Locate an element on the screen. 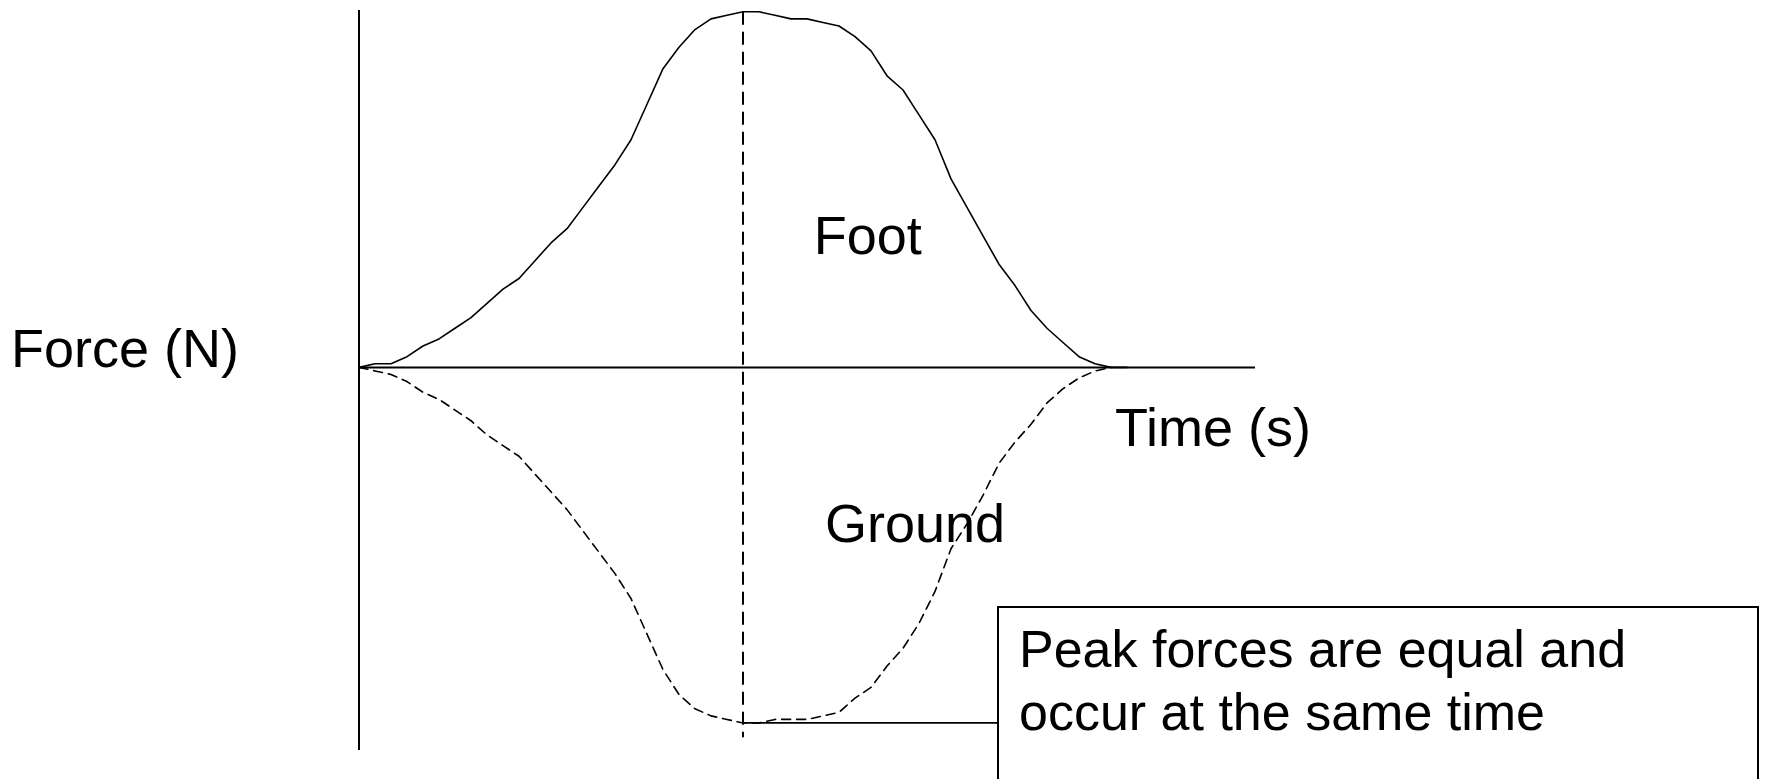 The width and height of the screenshot is (1772, 779). x-axis-title: Time (s) is located at coordinates (1213, 427).